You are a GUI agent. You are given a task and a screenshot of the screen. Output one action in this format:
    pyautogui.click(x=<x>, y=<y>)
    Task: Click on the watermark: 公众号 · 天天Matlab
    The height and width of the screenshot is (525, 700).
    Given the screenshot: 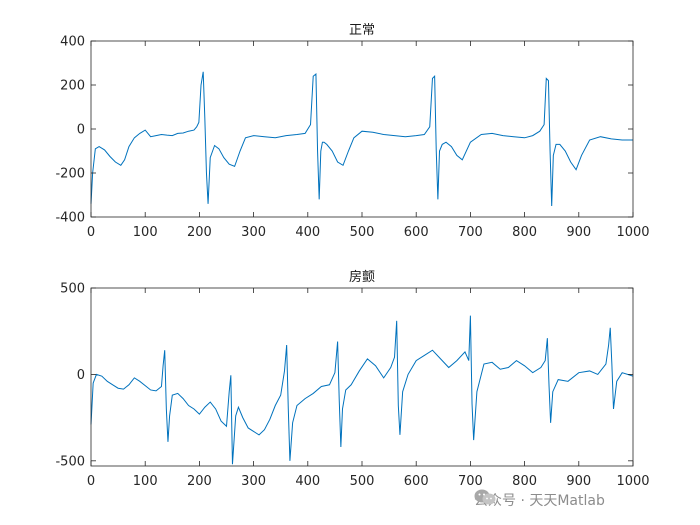 What is the action you would take?
    pyautogui.click(x=587, y=500)
    